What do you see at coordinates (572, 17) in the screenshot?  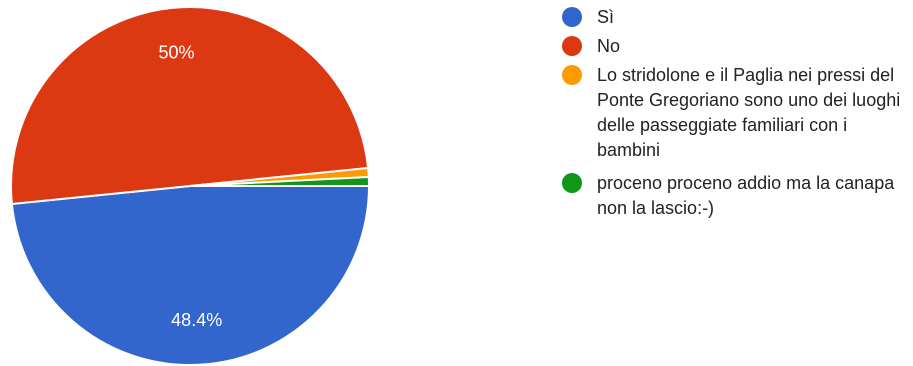 I see `legend-swatch-si` at bounding box center [572, 17].